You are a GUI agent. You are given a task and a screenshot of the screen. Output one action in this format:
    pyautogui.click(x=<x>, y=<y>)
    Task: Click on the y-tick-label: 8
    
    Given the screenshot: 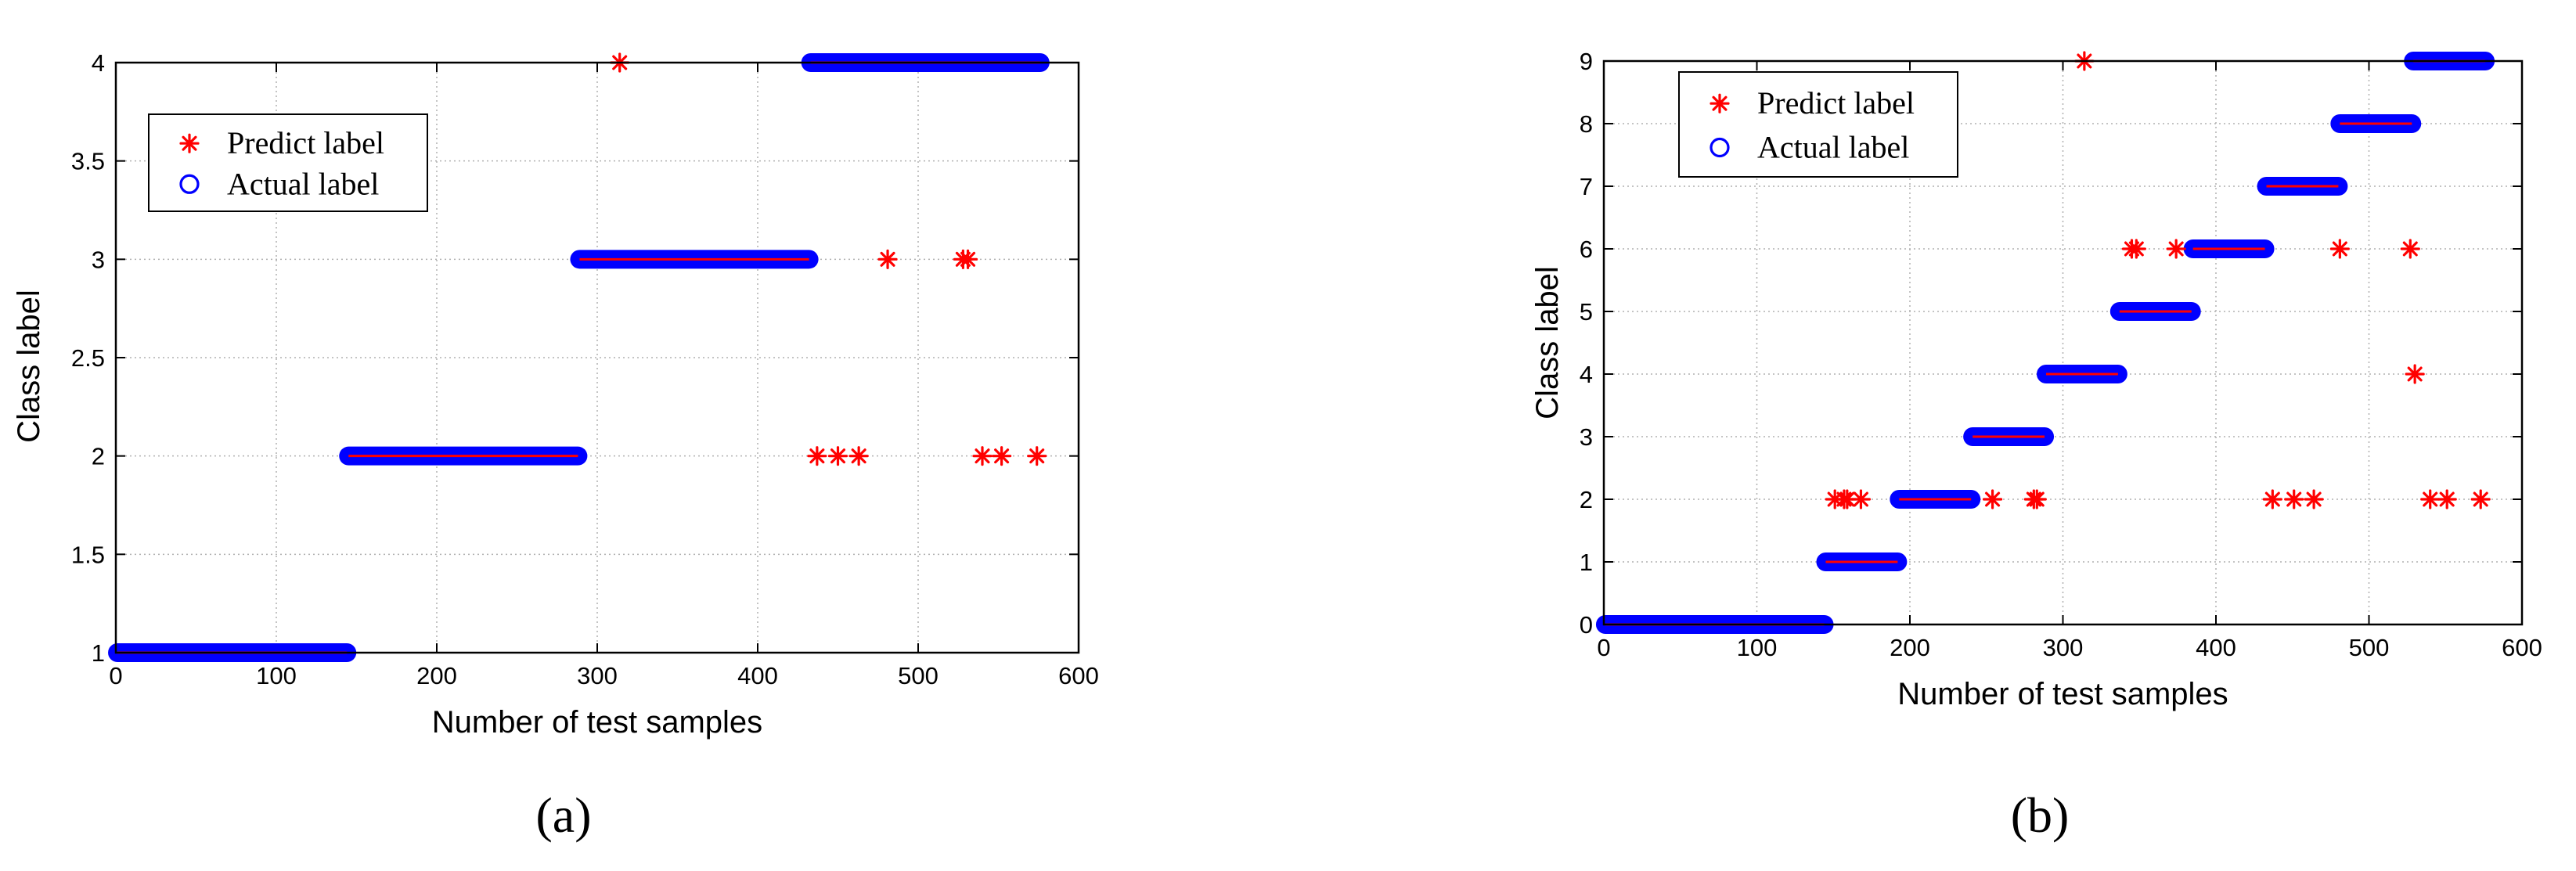 What is the action you would take?
    pyautogui.click(x=1586, y=124)
    